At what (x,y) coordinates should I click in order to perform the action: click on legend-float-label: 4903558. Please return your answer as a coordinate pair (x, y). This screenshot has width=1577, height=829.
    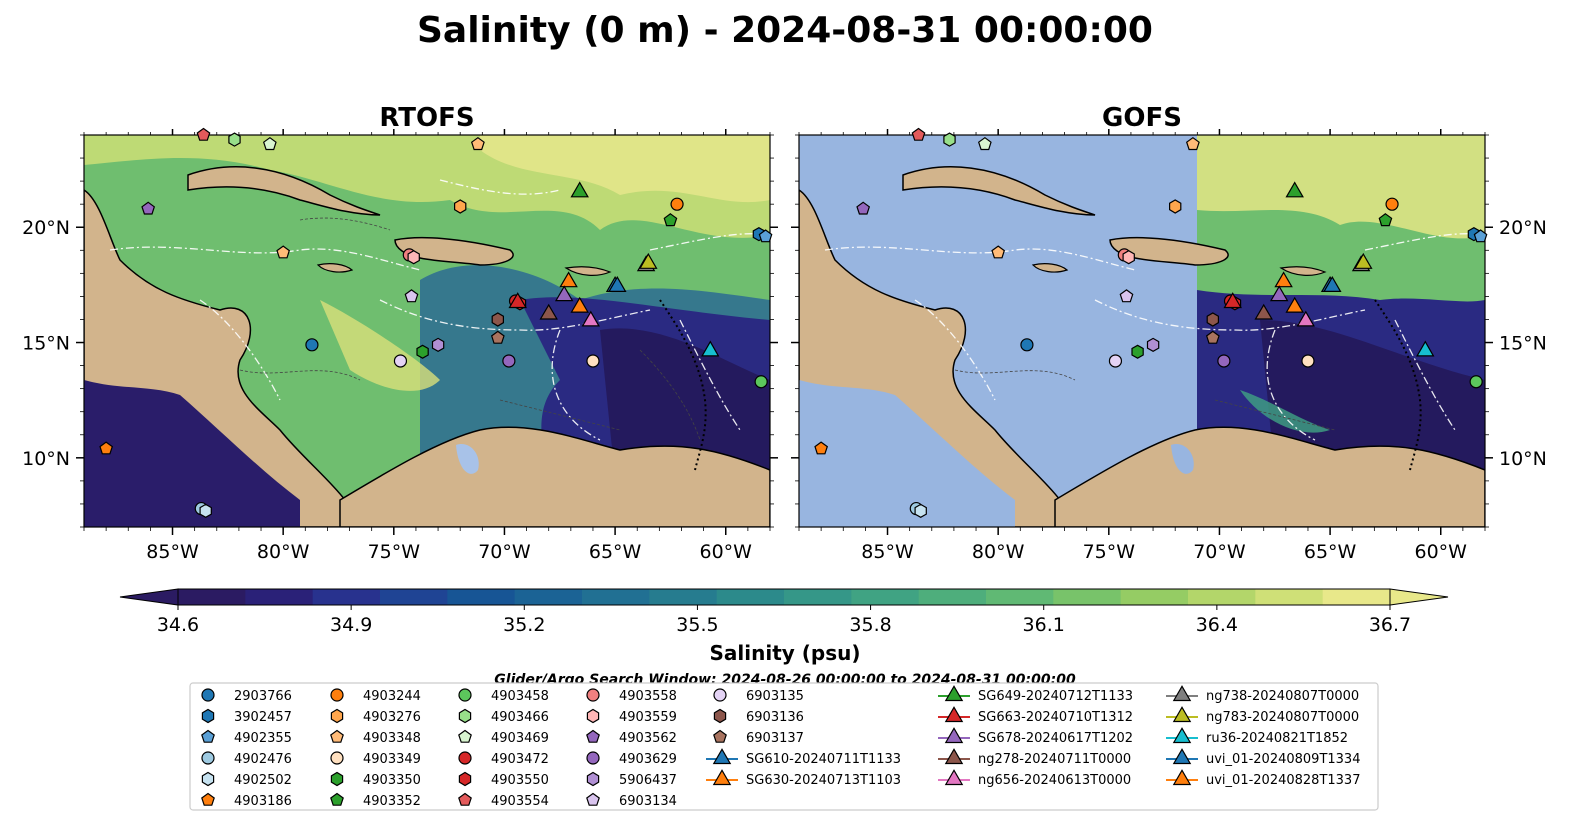
    Looking at the image, I should click on (648, 696).